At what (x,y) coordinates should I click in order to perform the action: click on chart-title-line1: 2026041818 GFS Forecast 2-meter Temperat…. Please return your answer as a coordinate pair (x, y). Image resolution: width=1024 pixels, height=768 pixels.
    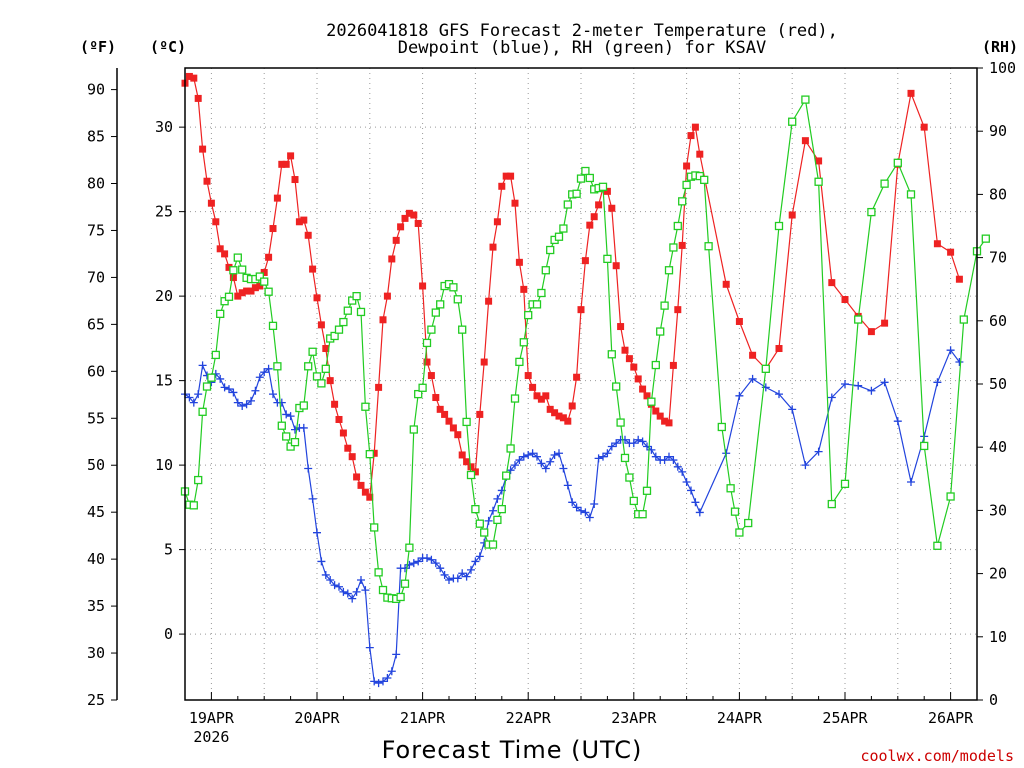
    Looking at the image, I should click on (582, 31).